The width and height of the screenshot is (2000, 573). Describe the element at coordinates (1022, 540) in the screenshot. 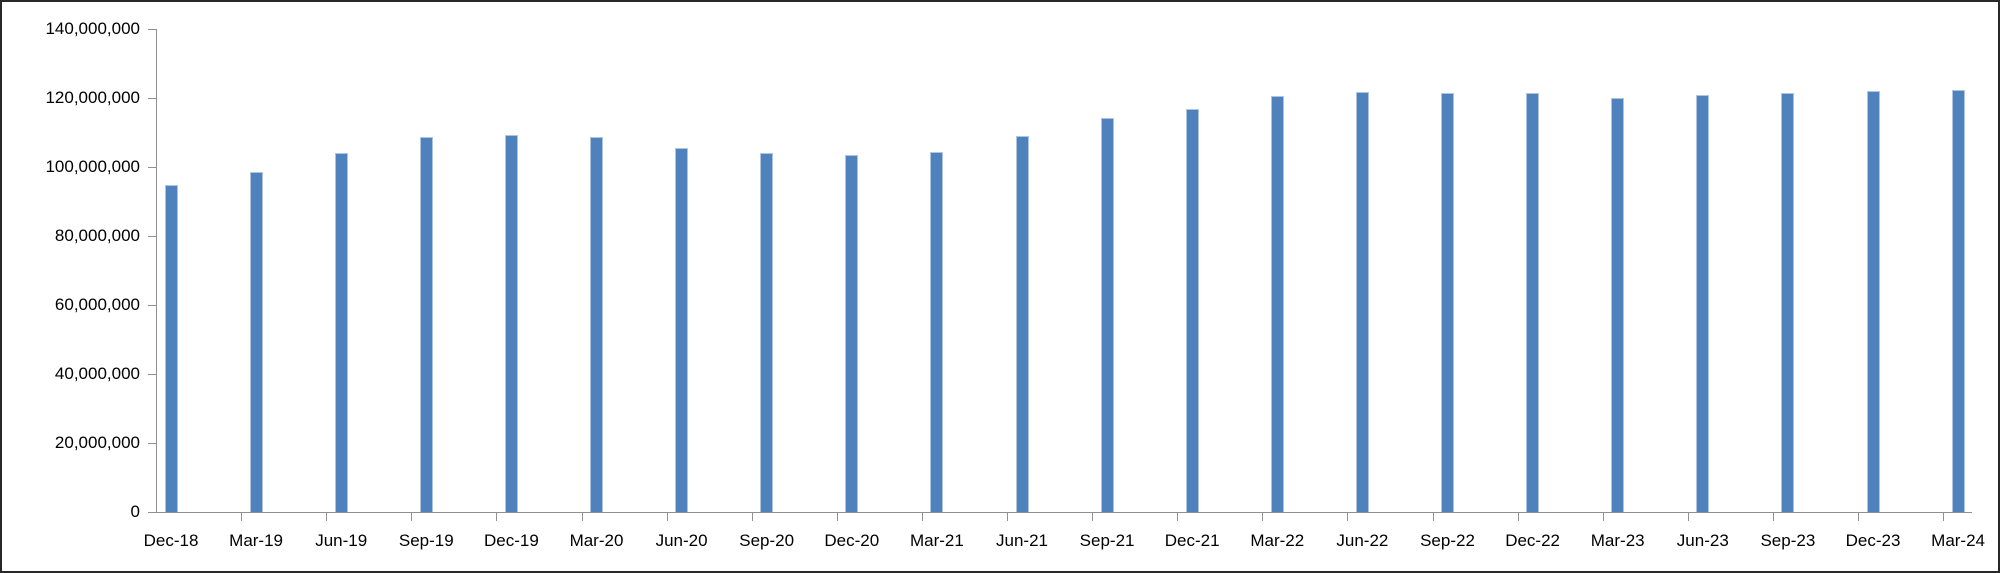

I see `x-axis-label: Jun-21` at that location.